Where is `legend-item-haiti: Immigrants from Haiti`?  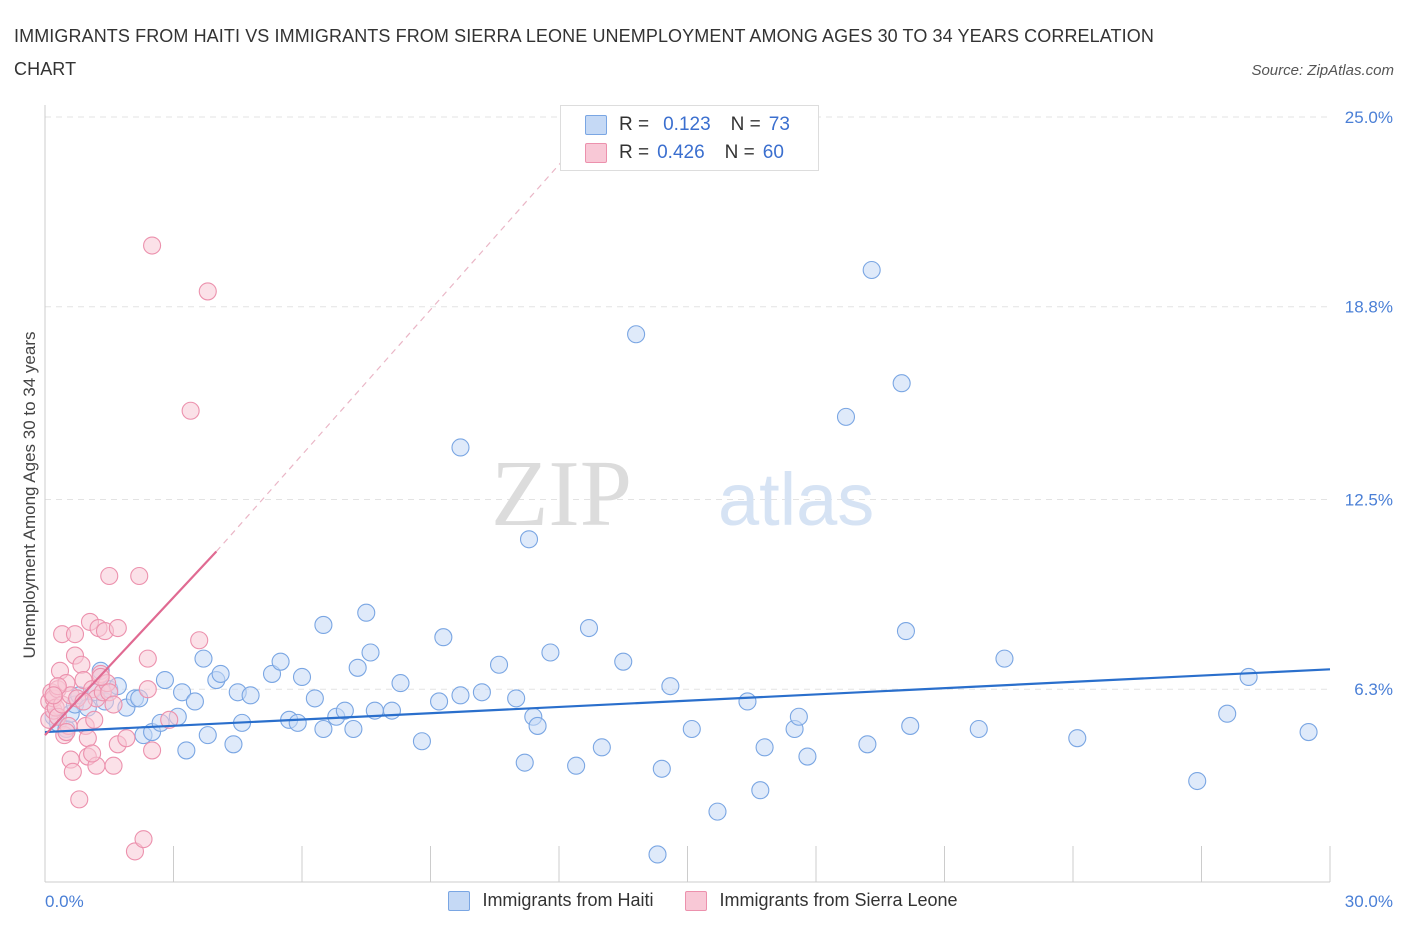
legend-item-haiti: Immigrants from Haiti is located at coordinates (550, 900).